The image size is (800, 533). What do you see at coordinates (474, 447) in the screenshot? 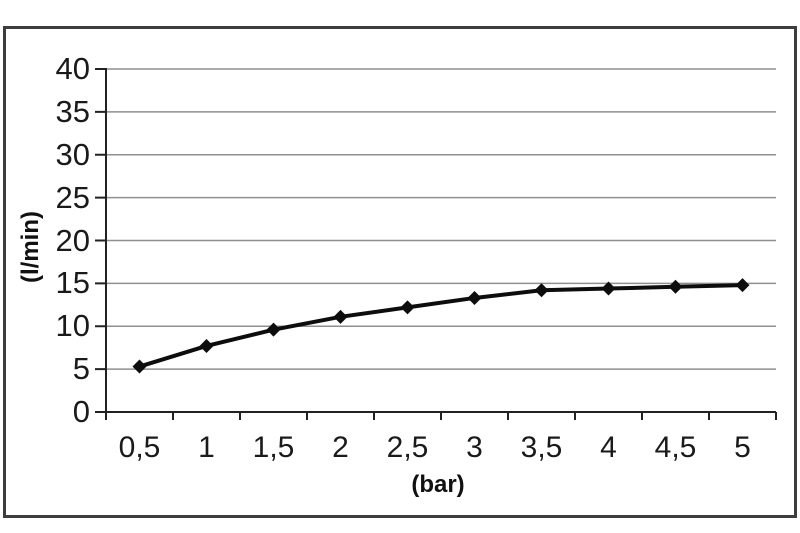
I see `x-tick-label: 3` at bounding box center [474, 447].